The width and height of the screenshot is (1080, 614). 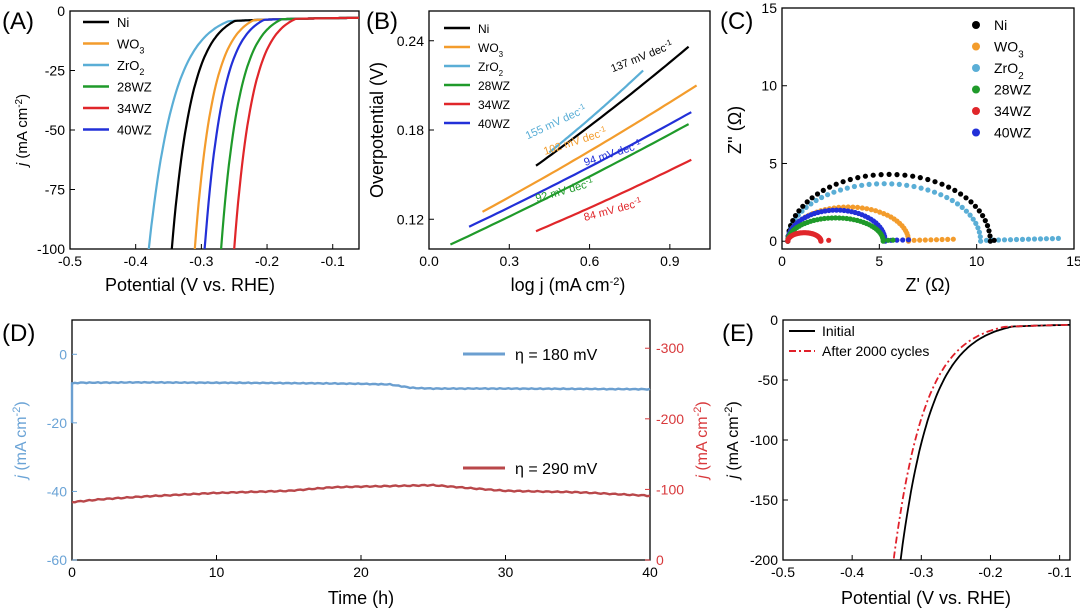 I want to click on left-y-axis-label-d: j (mA cm-2), so click(x=20, y=440).